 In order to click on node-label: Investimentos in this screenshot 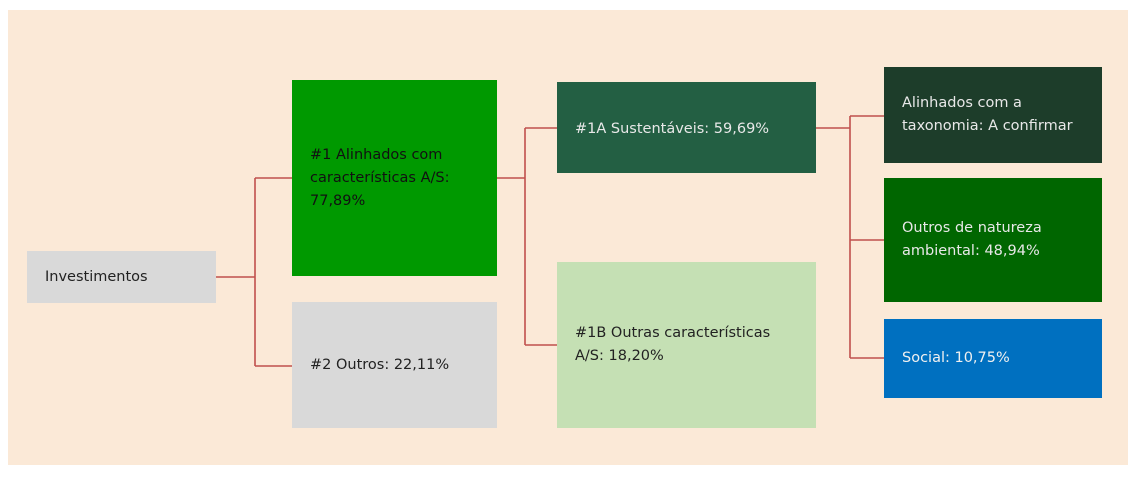, I will do `click(96, 276)`.